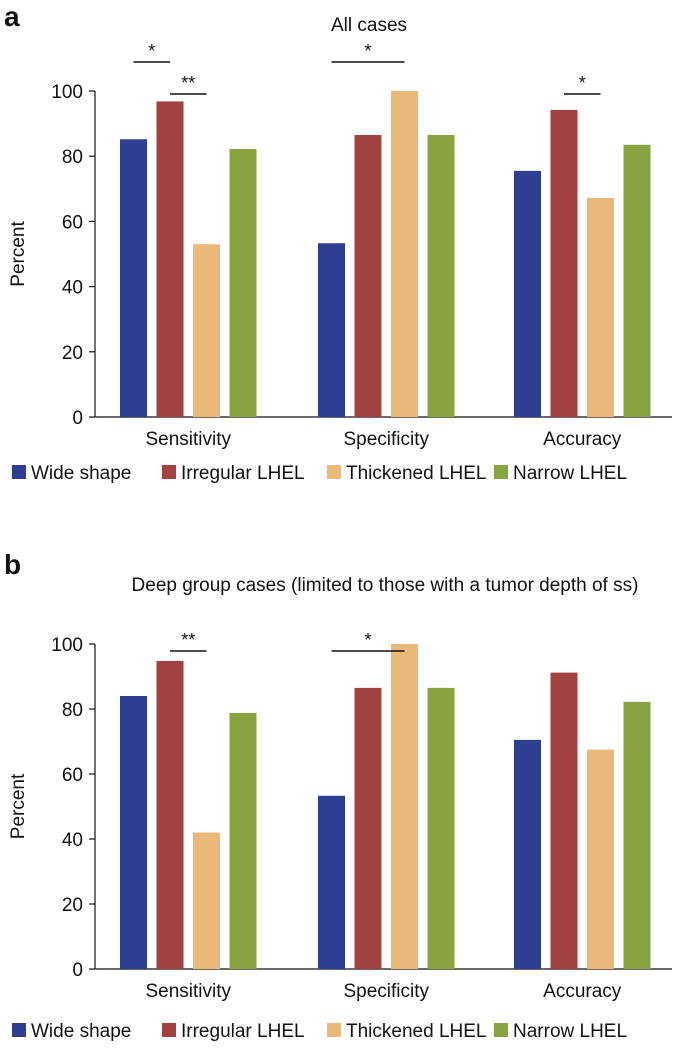  What do you see at coordinates (369, 25) in the screenshot?
I see `chart-title: All cases` at bounding box center [369, 25].